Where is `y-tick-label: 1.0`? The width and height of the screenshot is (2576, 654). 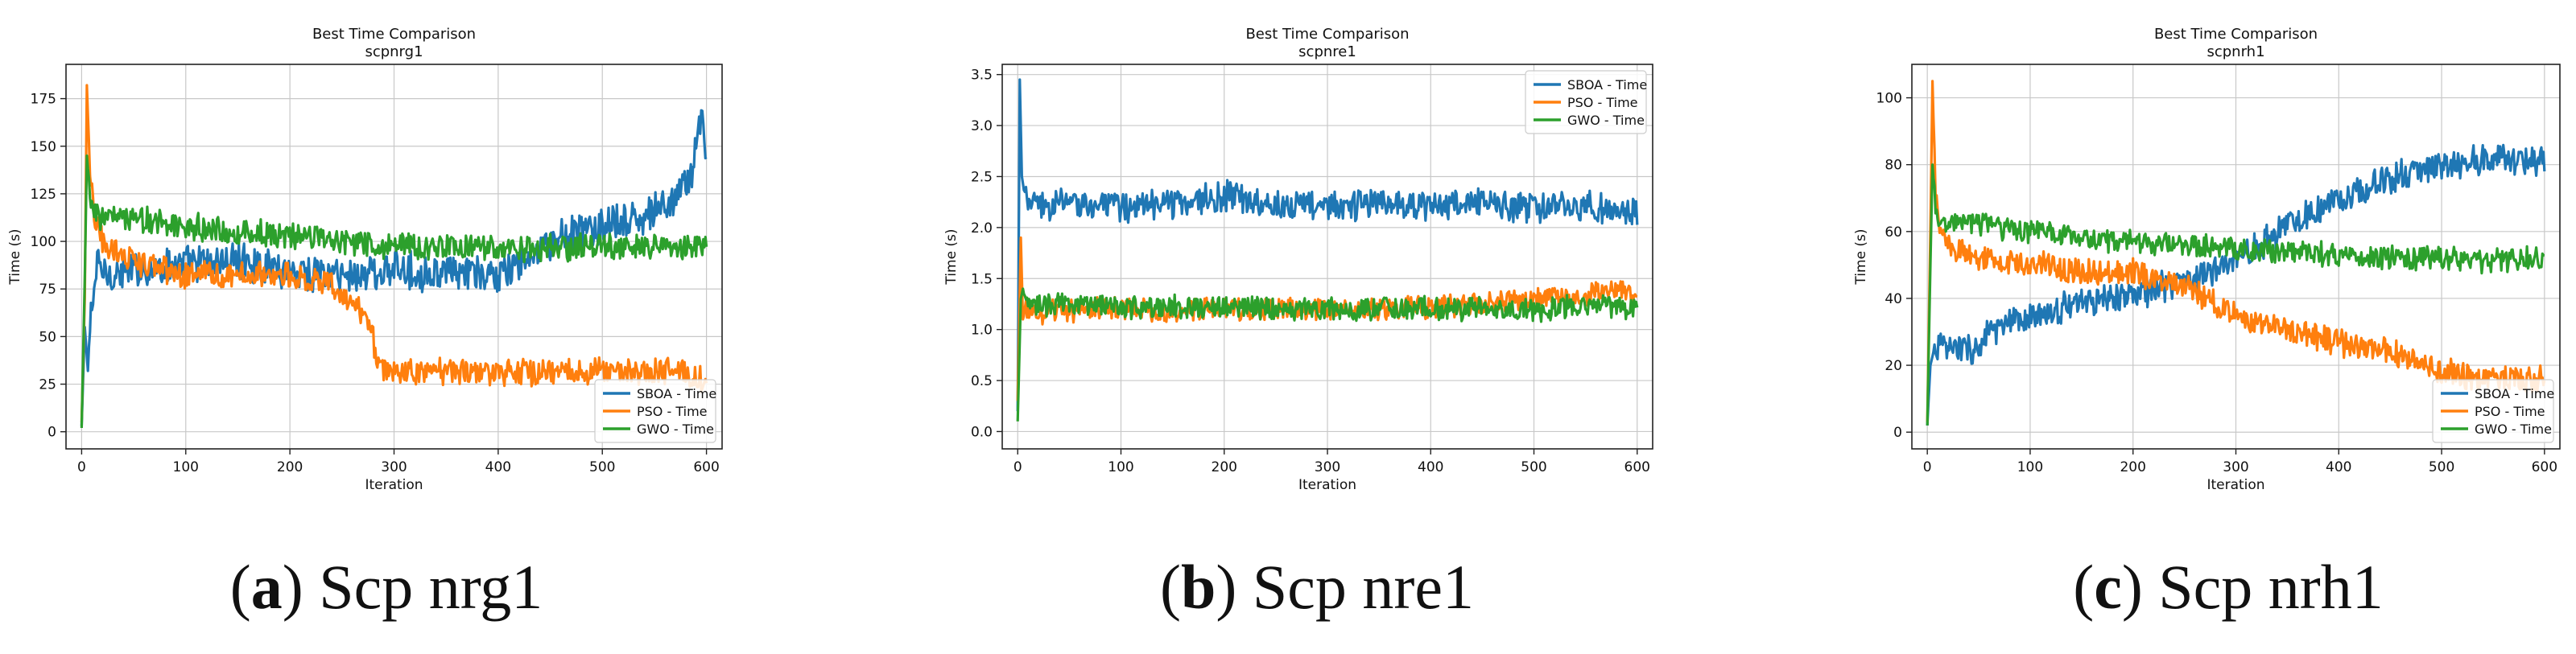
y-tick-label: 1.0 is located at coordinates (982, 331).